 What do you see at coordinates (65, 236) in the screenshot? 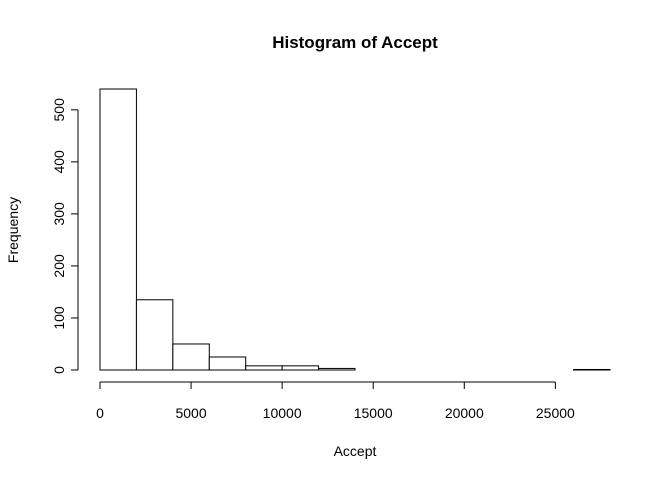
I see `y-axis: 0 100 200 300 400 500` at bounding box center [65, 236].